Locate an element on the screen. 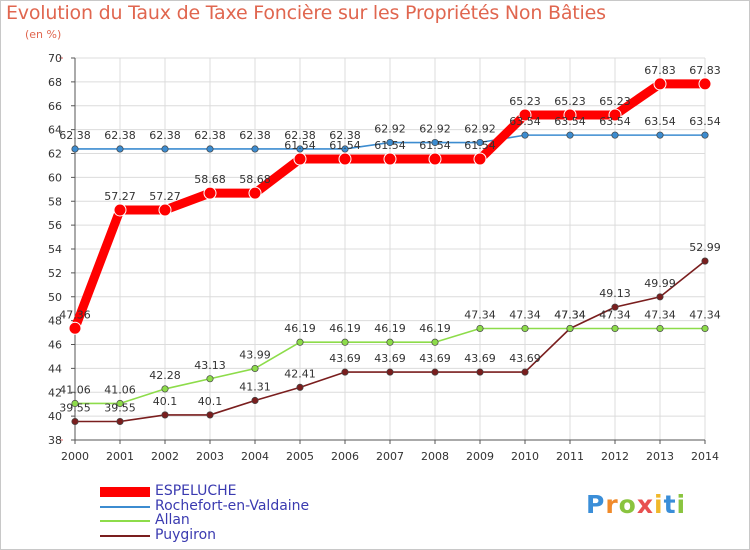 This screenshot has height=550, width=750. x-tick-label: 2007 is located at coordinates (390, 456).